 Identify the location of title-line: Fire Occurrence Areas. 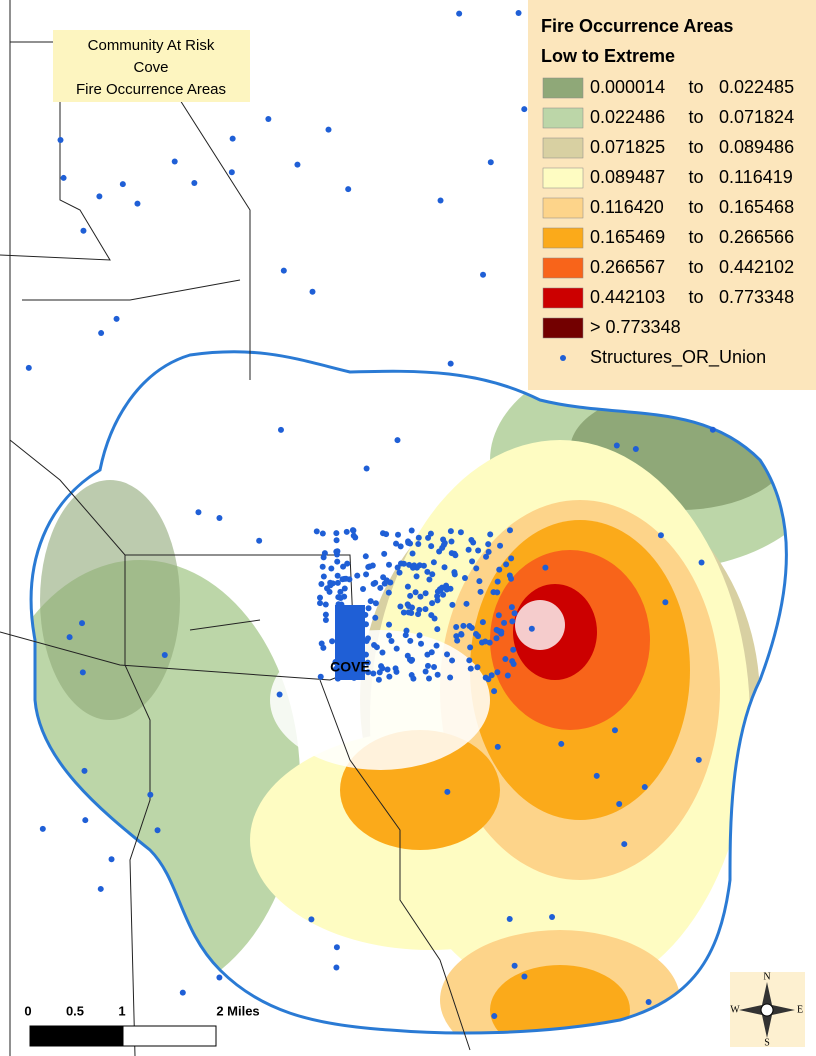
(151, 89).